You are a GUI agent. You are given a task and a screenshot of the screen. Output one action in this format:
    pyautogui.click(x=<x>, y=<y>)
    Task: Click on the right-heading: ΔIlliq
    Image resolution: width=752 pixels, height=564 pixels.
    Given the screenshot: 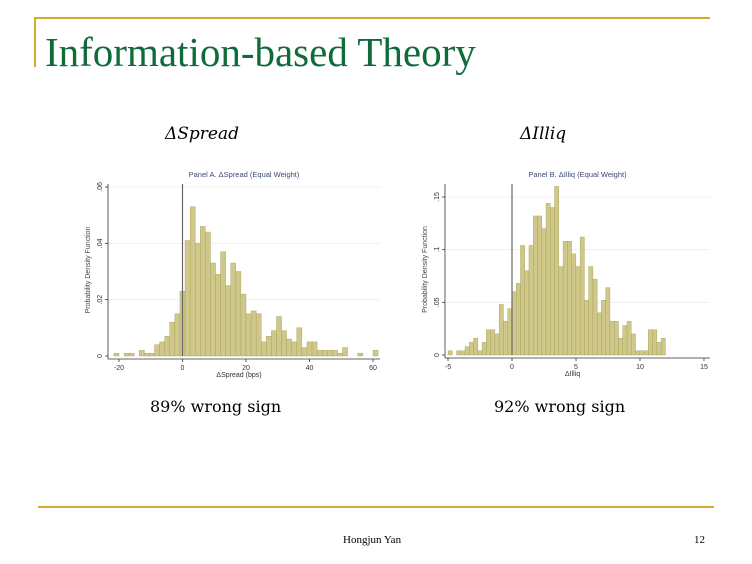 What is the action you would take?
    pyautogui.click(x=543, y=134)
    